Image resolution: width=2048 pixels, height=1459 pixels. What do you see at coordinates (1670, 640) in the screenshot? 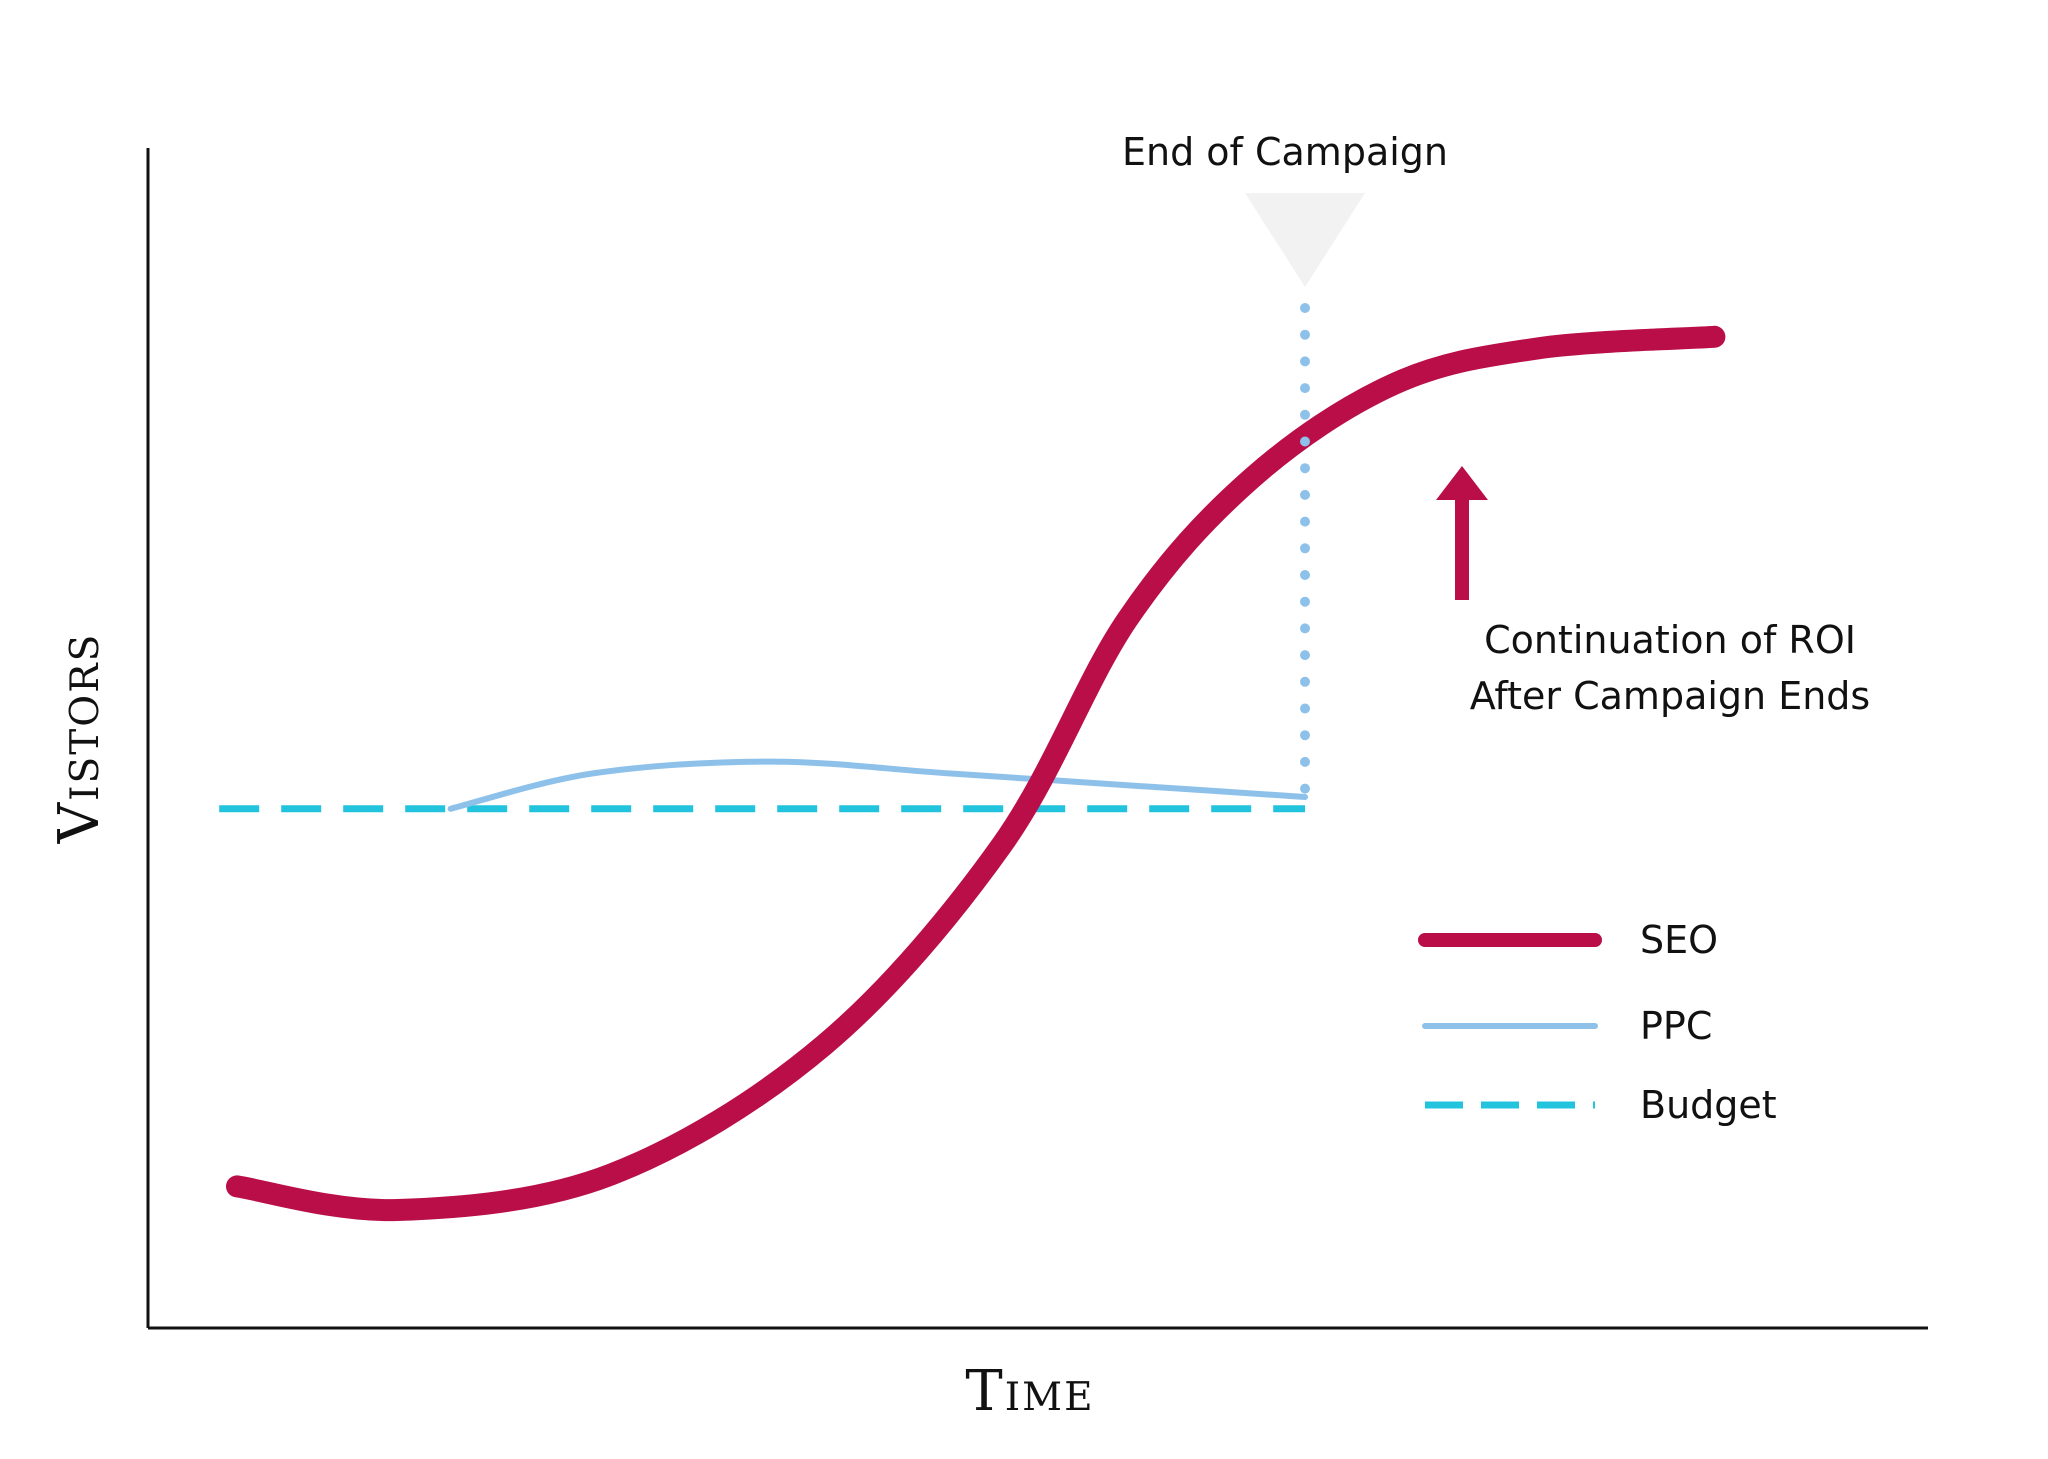
I see `roi-note-line-1: Continuation of ROI` at bounding box center [1670, 640].